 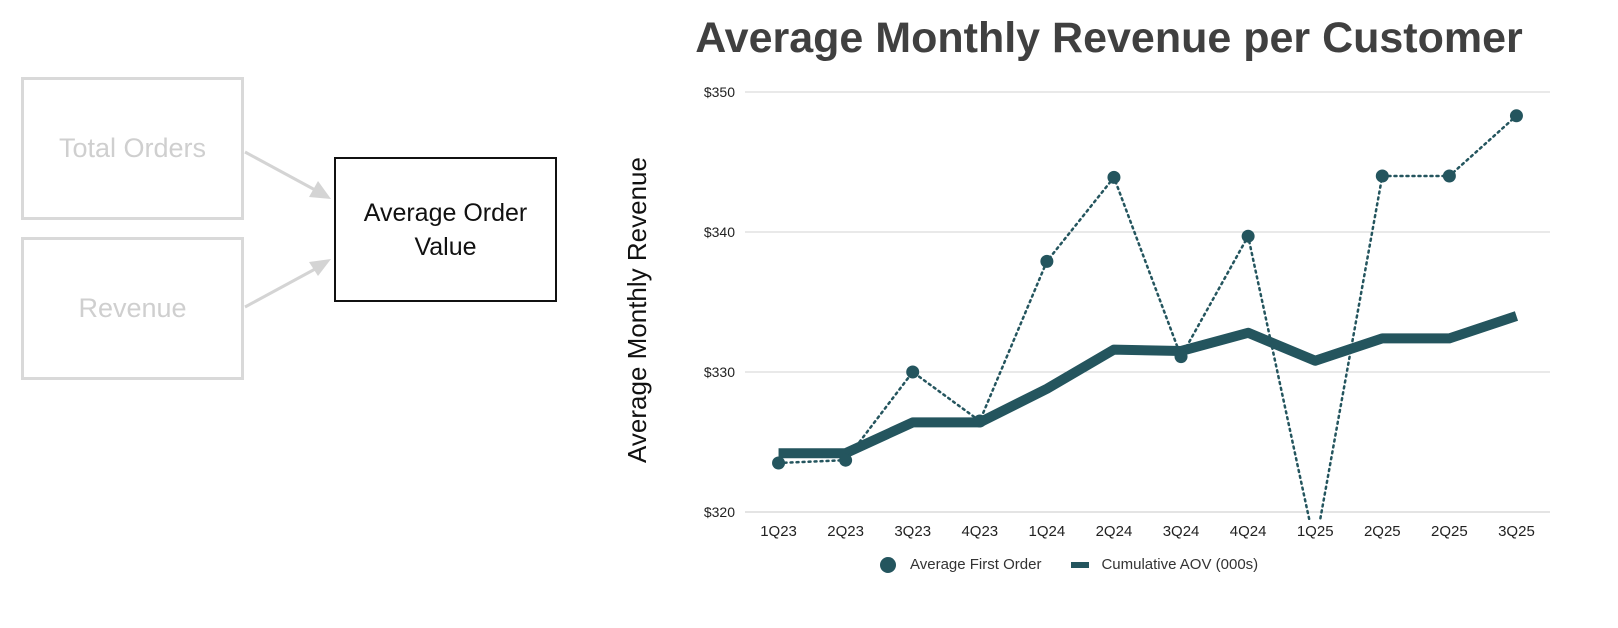 I want to click on x-tick-label-6: 3Q24, so click(x=1181, y=531).